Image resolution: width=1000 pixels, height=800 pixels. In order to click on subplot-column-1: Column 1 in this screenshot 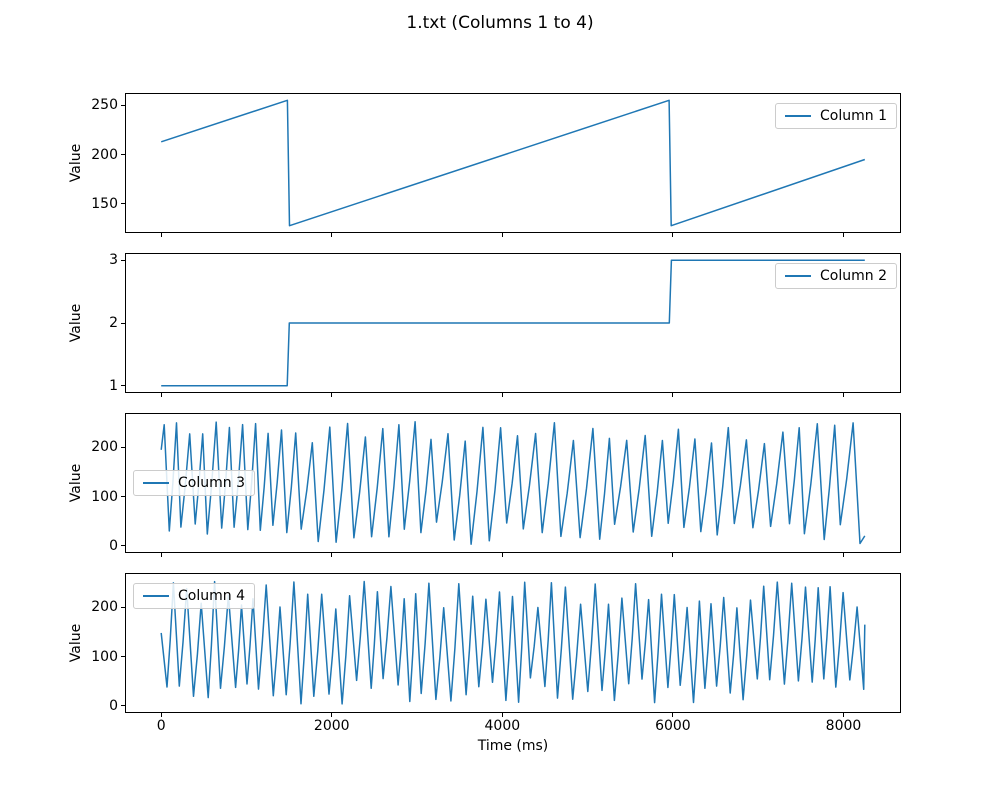, I will do `click(513, 163)`.